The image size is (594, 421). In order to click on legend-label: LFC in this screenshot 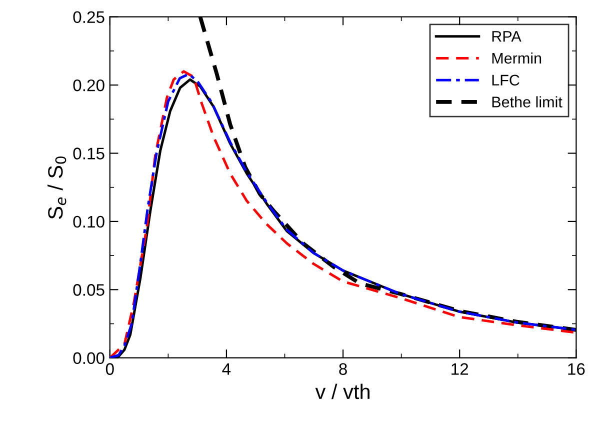, I will do `click(506, 80)`.